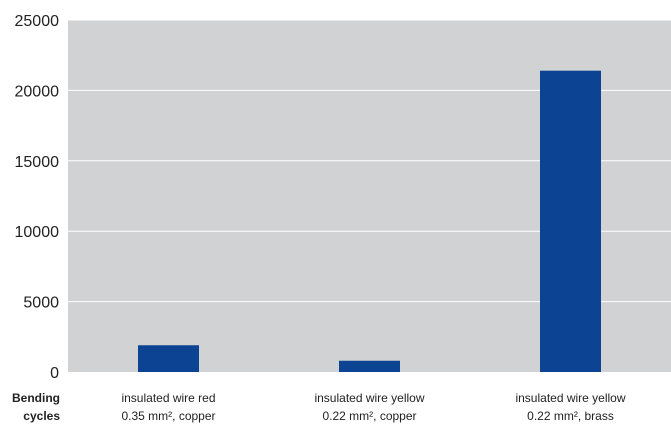 Image resolution: width=671 pixels, height=430 pixels. I want to click on y-tick-label: 10000, so click(37, 232).